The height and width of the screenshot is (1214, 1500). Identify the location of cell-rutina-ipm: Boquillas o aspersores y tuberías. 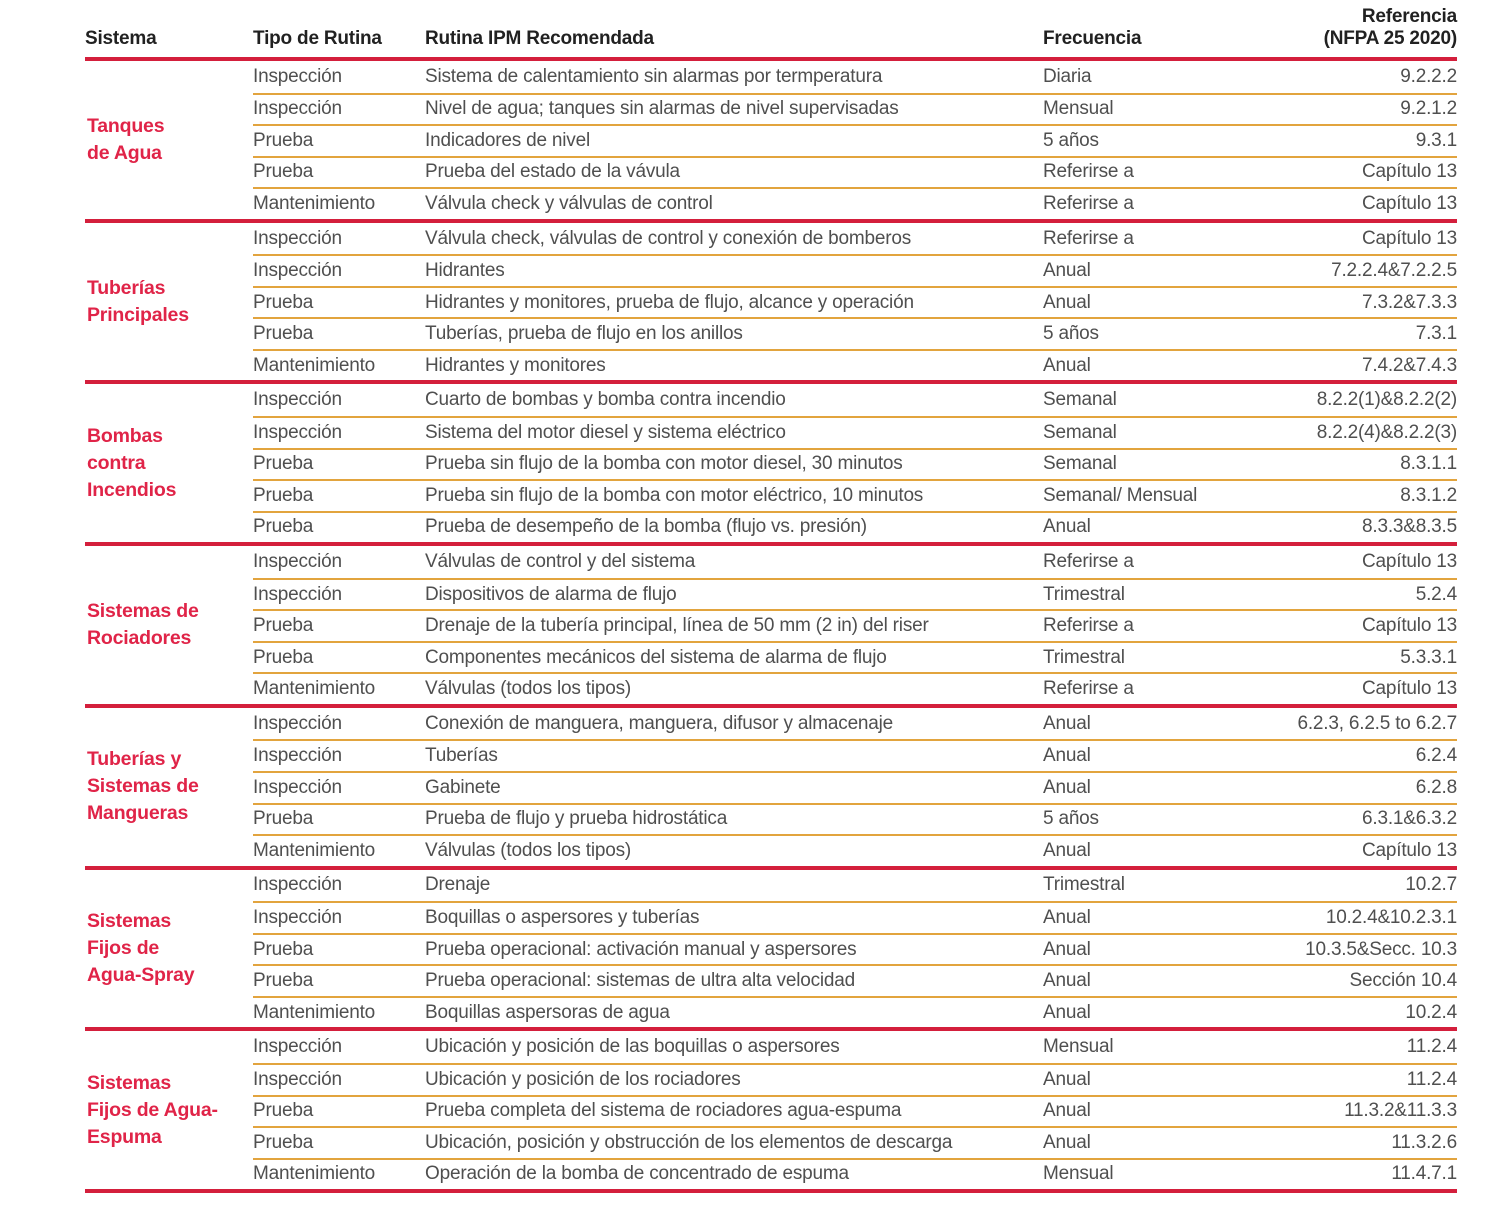
(562, 917).